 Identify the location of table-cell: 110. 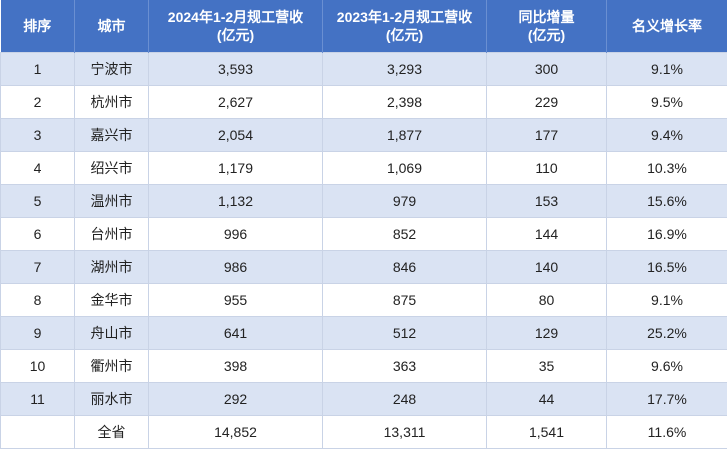
(546, 168).